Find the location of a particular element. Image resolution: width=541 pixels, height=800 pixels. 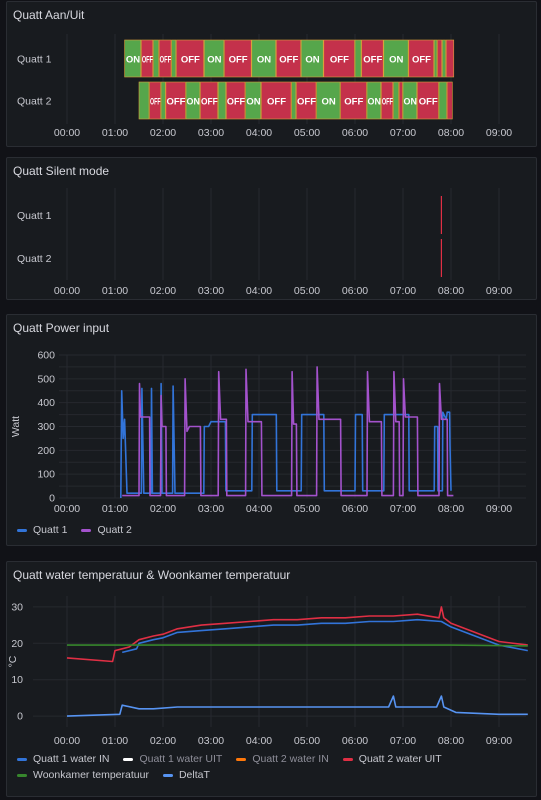

series-line-quatt-2-water-uit is located at coordinates (297, 634).